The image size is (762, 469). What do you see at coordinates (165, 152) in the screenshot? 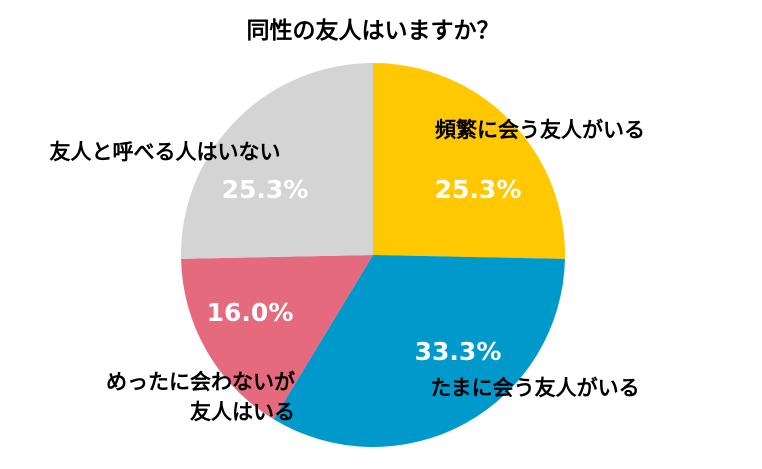
I see `slice-label: 友人と呼べる人はいない` at bounding box center [165, 152].